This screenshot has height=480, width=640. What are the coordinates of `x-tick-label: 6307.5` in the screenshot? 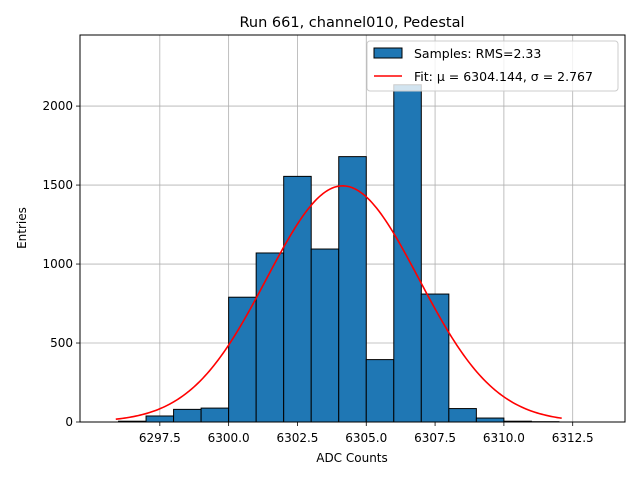 It's located at (435, 438).